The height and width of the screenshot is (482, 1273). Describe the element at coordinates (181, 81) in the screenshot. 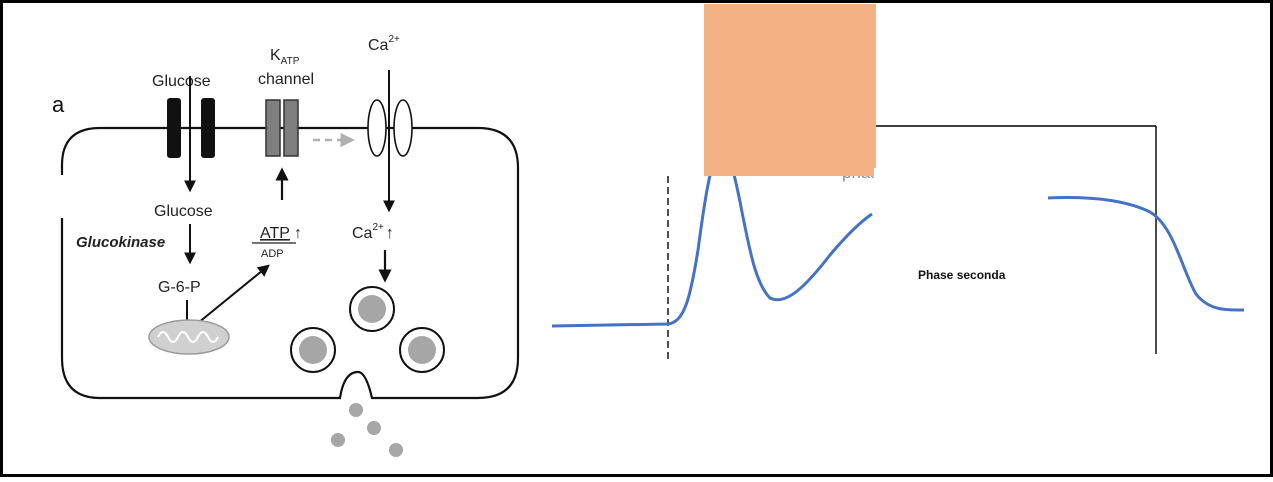

I see `glucose-outside-label: Glucose` at that location.